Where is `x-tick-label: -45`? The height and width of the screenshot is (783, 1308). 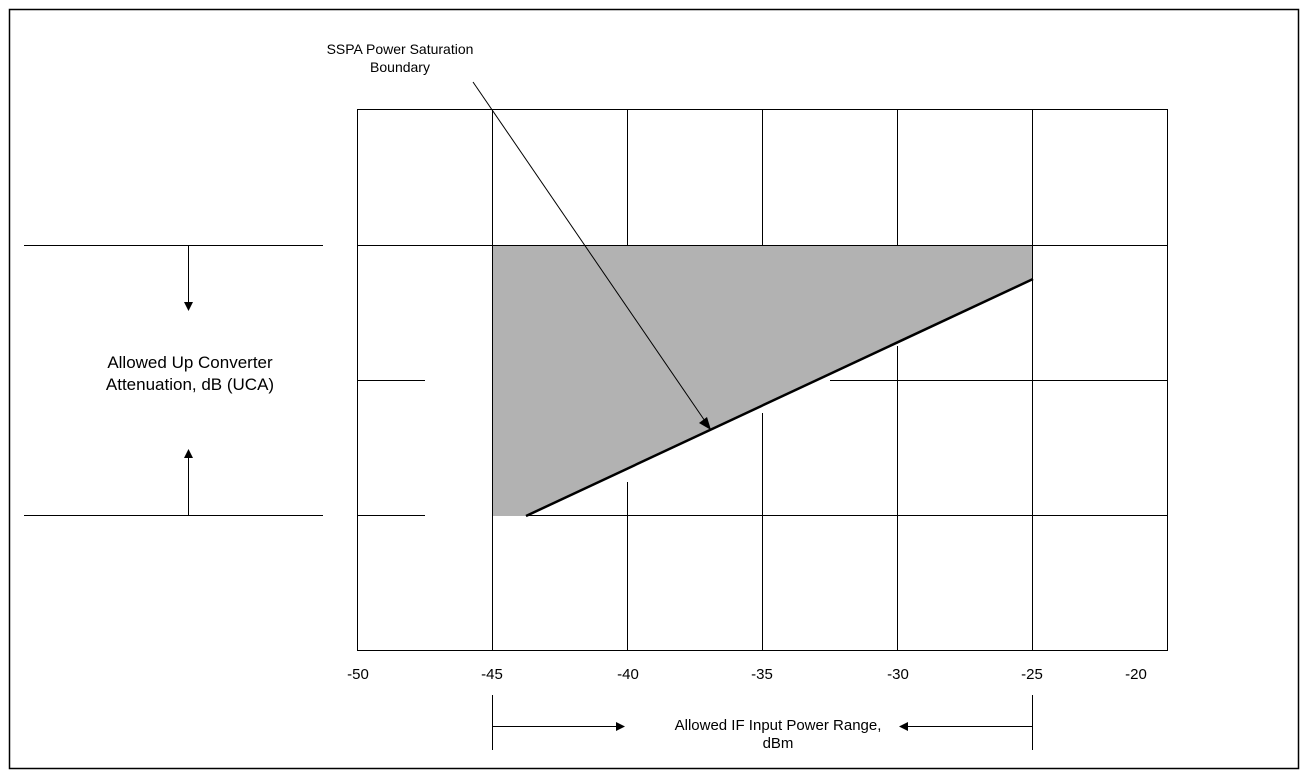
x-tick-label: -45 is located at coordinates (492, 674).